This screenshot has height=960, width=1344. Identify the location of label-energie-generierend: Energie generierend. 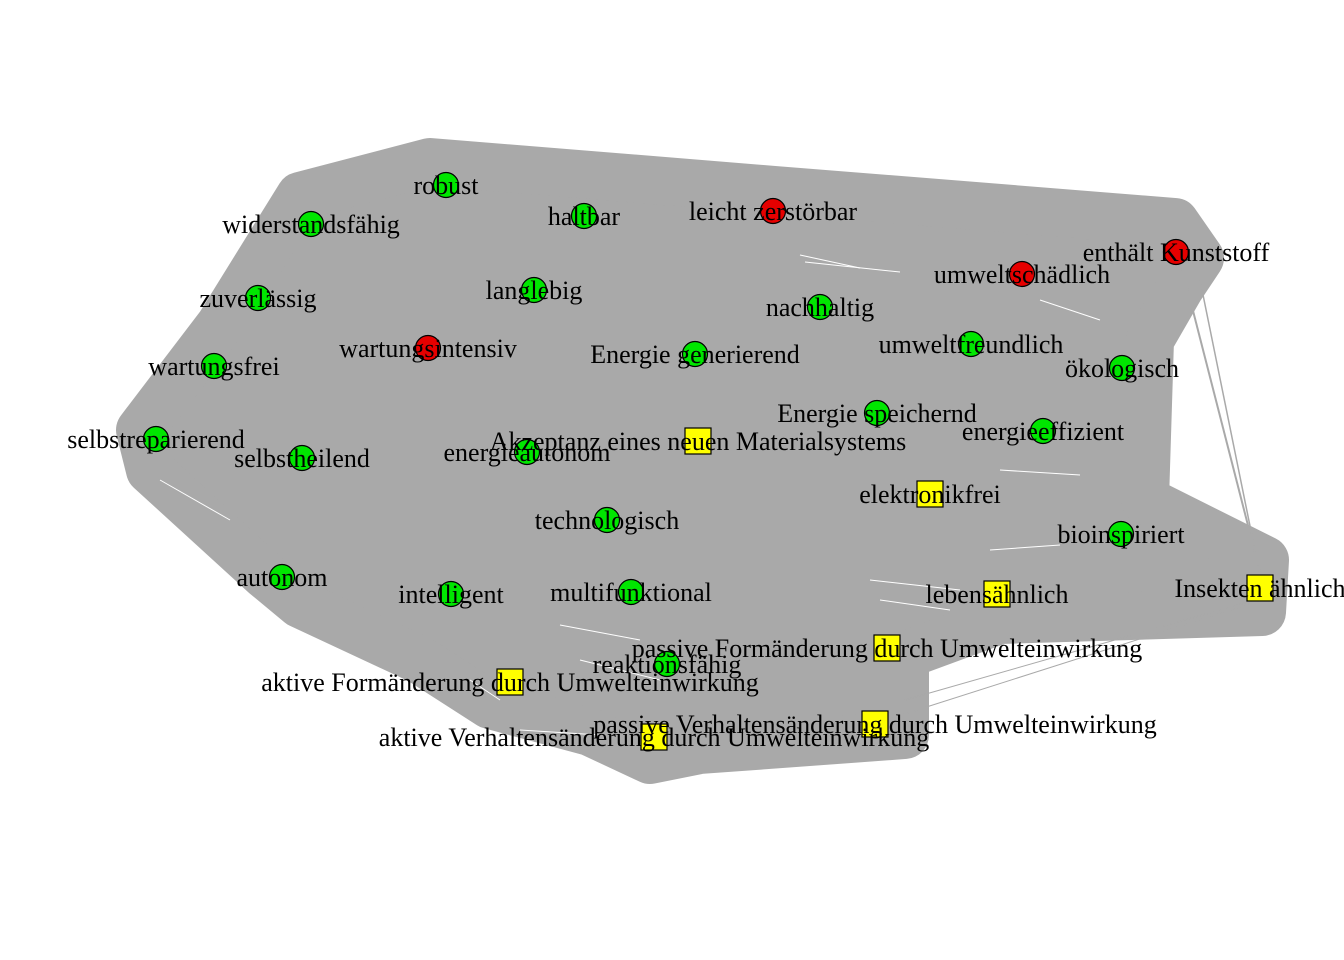
(695, 354).